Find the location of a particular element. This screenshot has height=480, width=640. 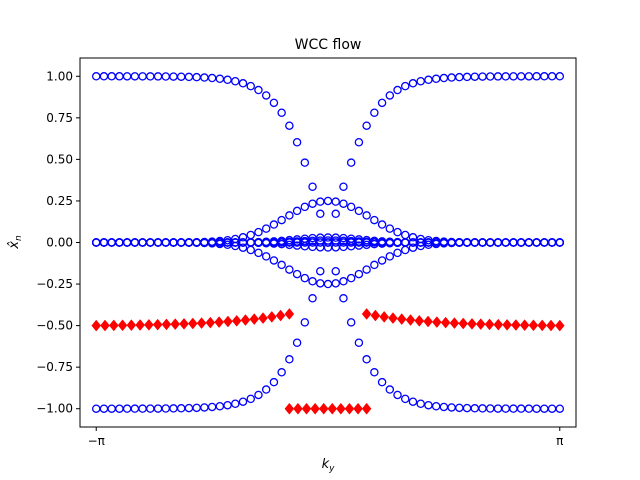

y-tick-label: −0.75 is located at coordinates (54, 367).